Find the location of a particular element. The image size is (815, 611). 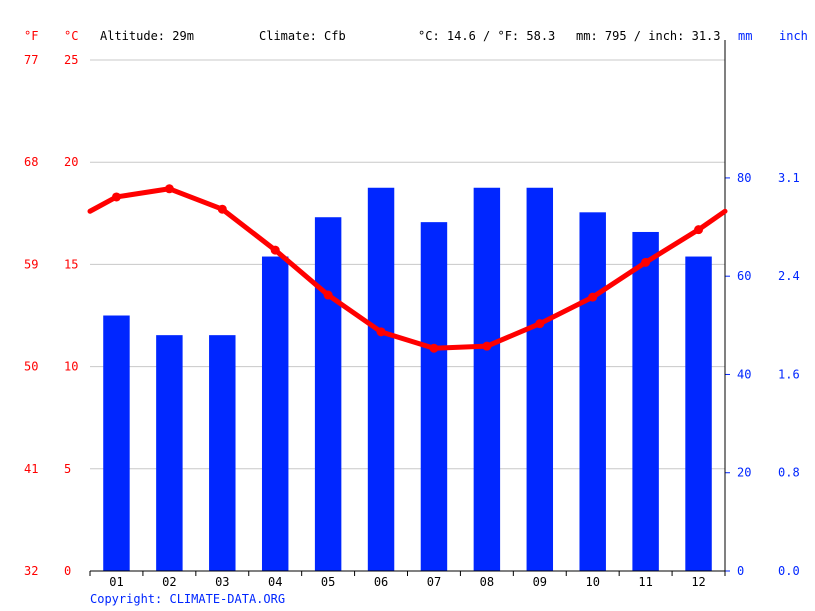

fahrenheit-tick-label: 77 is located at coordinates (31, 60).